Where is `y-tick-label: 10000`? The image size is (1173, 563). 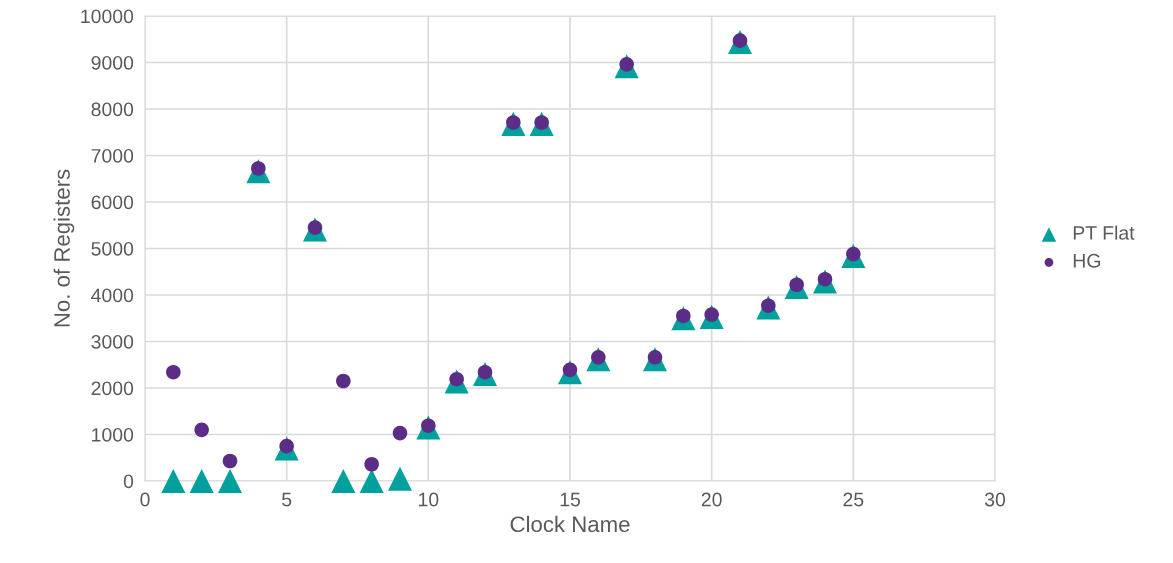 y-tick-label: 10000 is located at coordinates (107, 16).